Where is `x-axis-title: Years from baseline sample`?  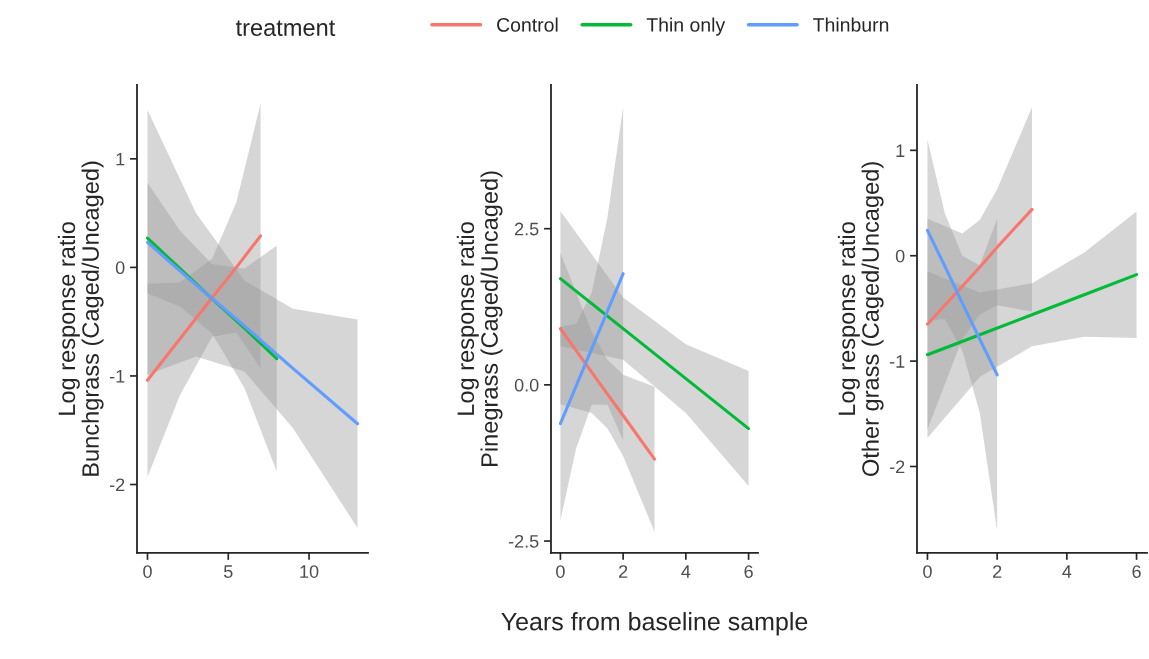 x-axis-title: Years from baseline sample is located at coordinates (654, 624).